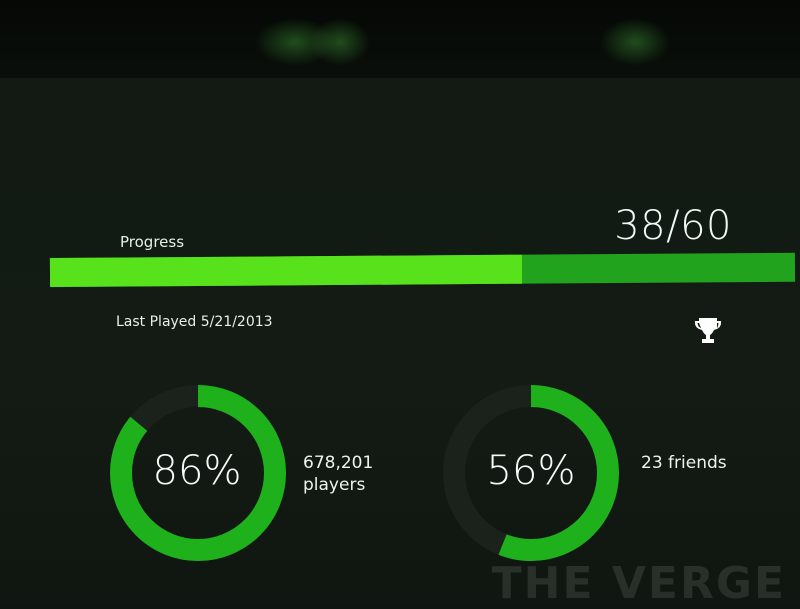 This screenshot has width=800, height=609. Describe the element at coordinates (673, 226) in the screenshot. I see `progress-count: 38/60` at that location.